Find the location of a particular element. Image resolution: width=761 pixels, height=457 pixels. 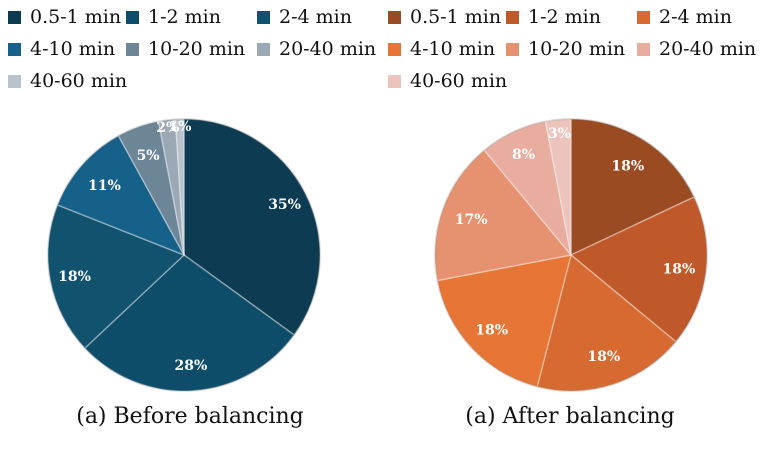

slice-label-before: 5% is located at coordinates (148, 156).